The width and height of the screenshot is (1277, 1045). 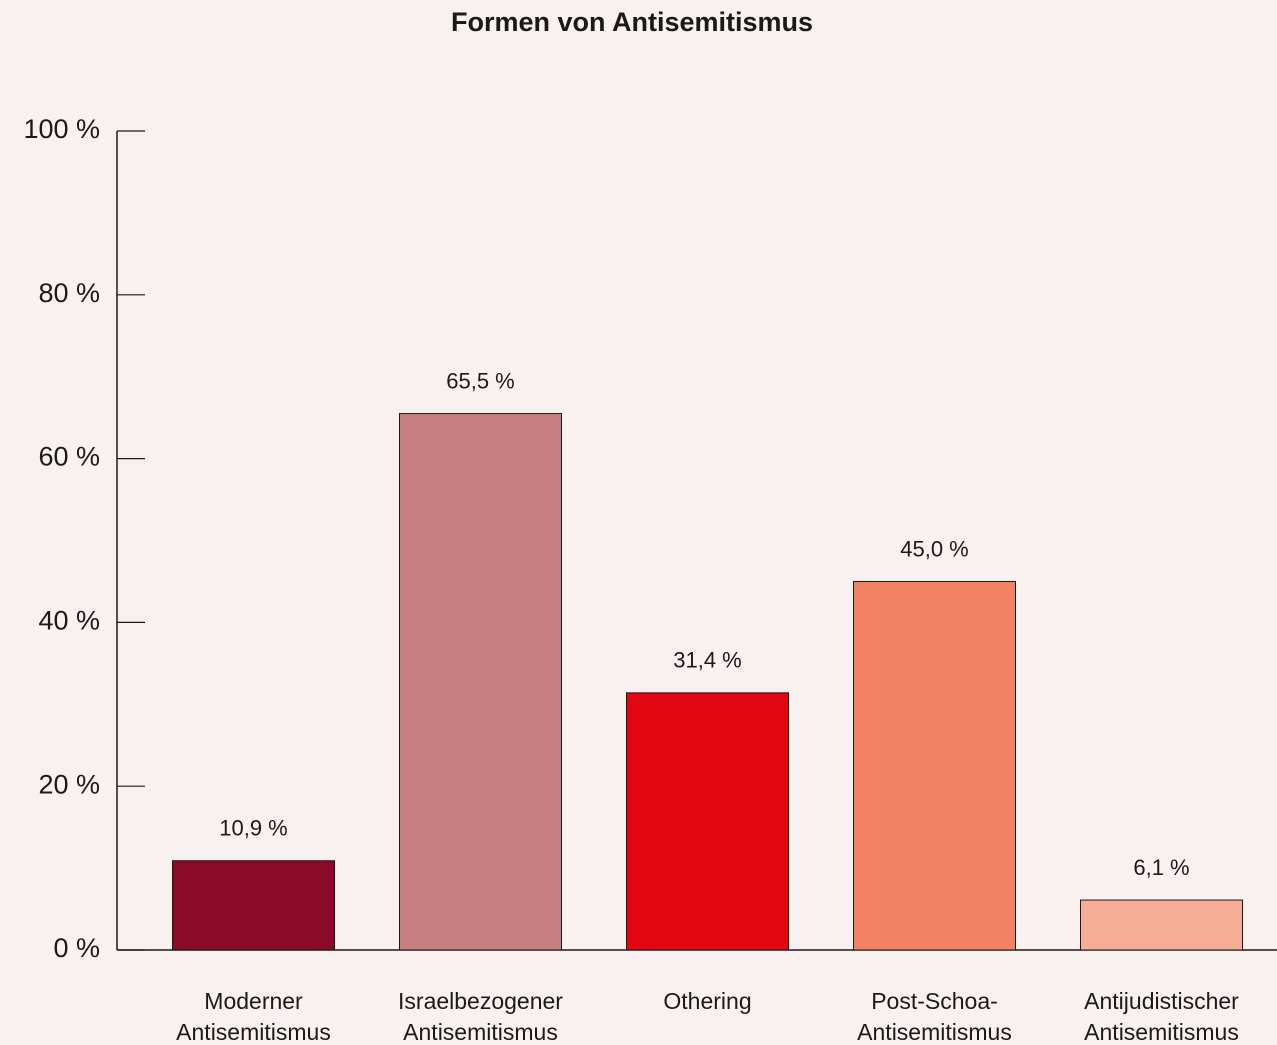 I want to click on value-label: 45,0 %, so click(x=934, y=548).